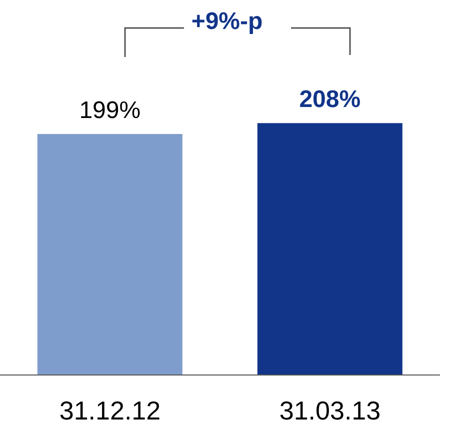 Image resolution: width=454 pixels, height=427 pixels. I want to click on data-label: 199%, so click(110, 110).